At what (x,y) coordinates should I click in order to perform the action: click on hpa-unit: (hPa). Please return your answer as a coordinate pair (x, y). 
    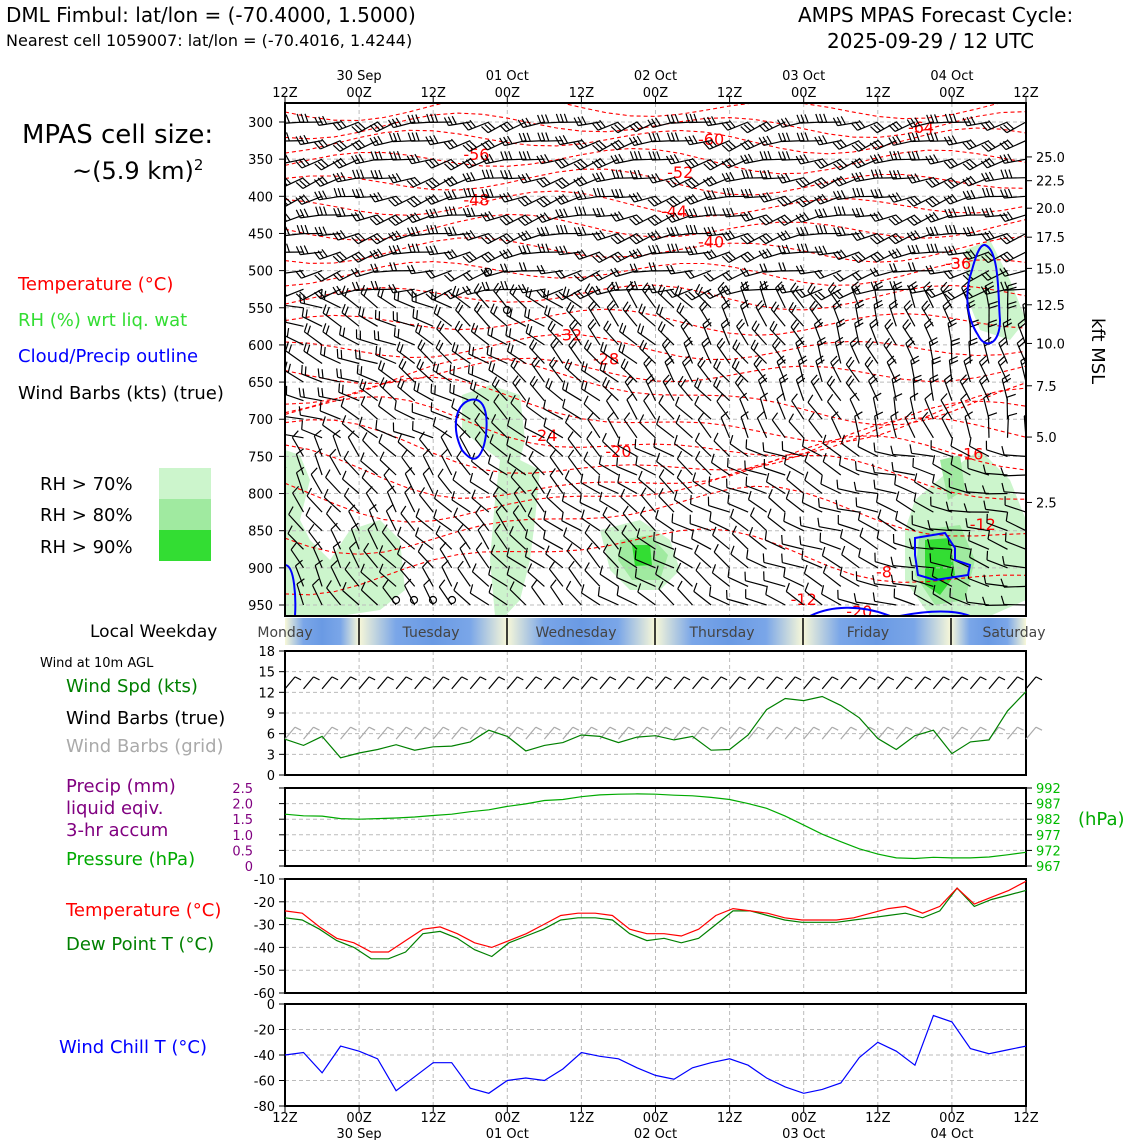
    Looking at the image, I should click on (1101, 819).